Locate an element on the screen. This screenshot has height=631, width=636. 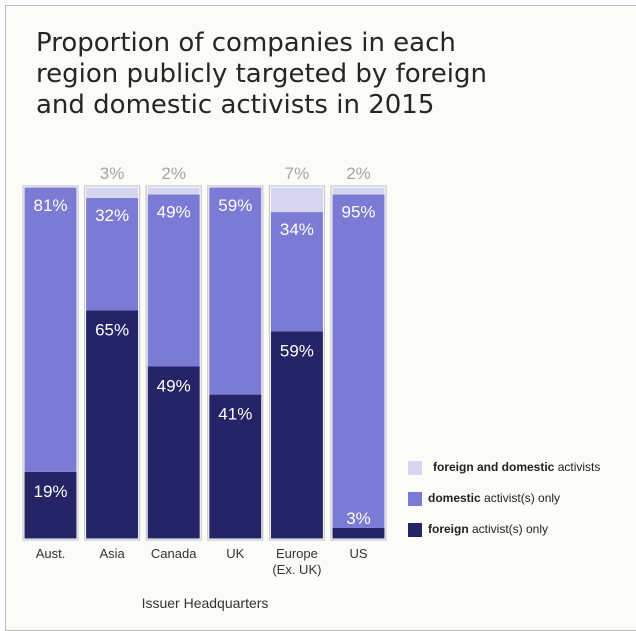
bar-data-label: 32% is located at coordinates (112, 215).